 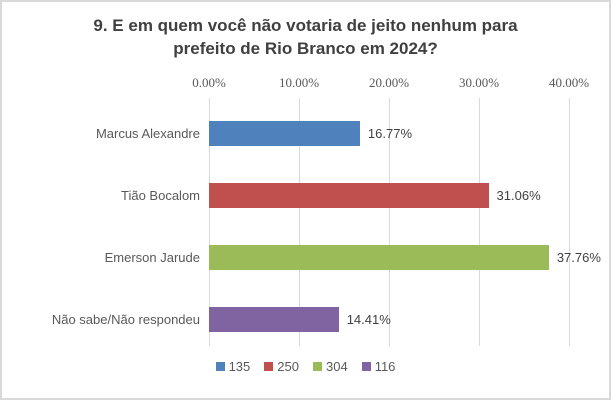 I want to click on bar-value-label: 31.06%, so click(x=518, y=195).